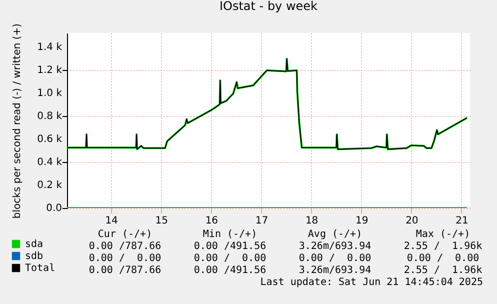  Describe the element at coordinates (17, 121) in the screenshot. I see `y-axis-title: blocks per second read (-) / written (+)` at that location.